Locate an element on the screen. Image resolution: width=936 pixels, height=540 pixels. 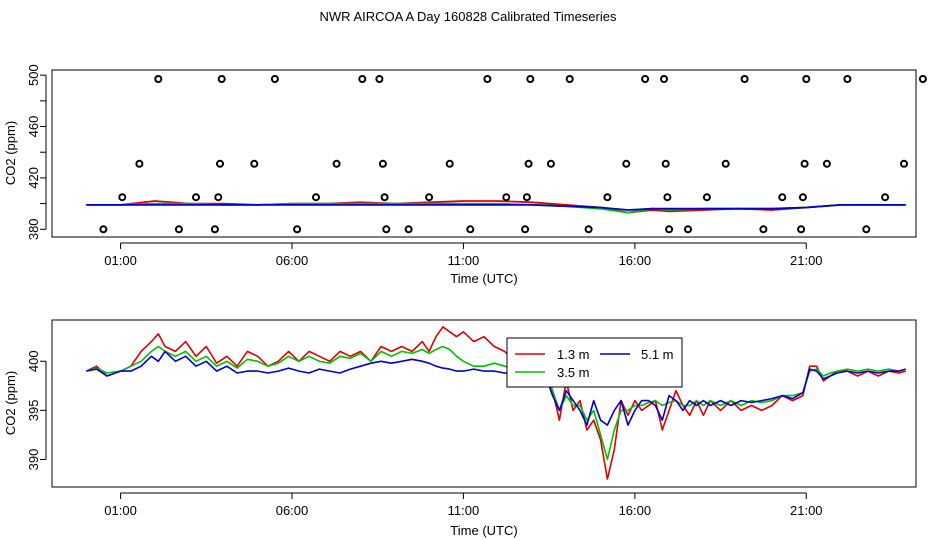
legend-label-1-3m: 1.3 m is located at coordinates (573, 354).